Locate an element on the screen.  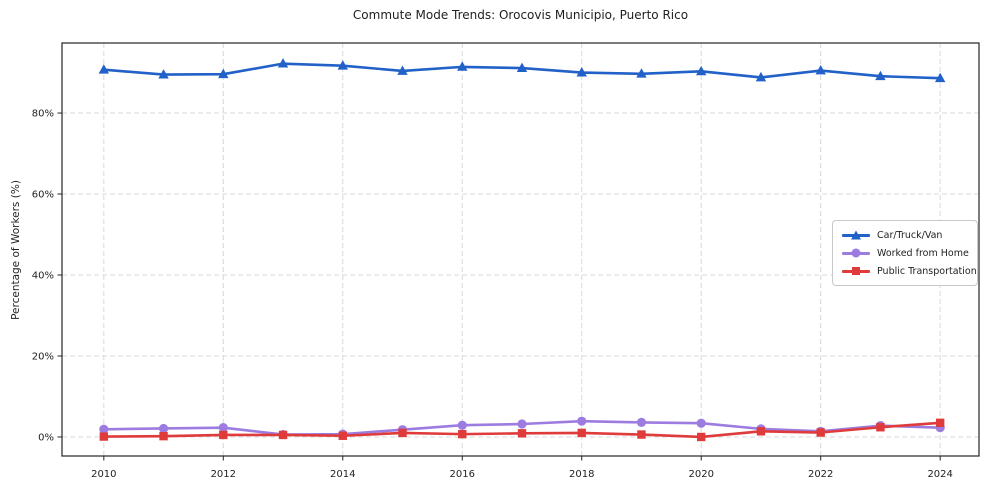
legend-label: Worked from Home is located at coordinates (923, 253).